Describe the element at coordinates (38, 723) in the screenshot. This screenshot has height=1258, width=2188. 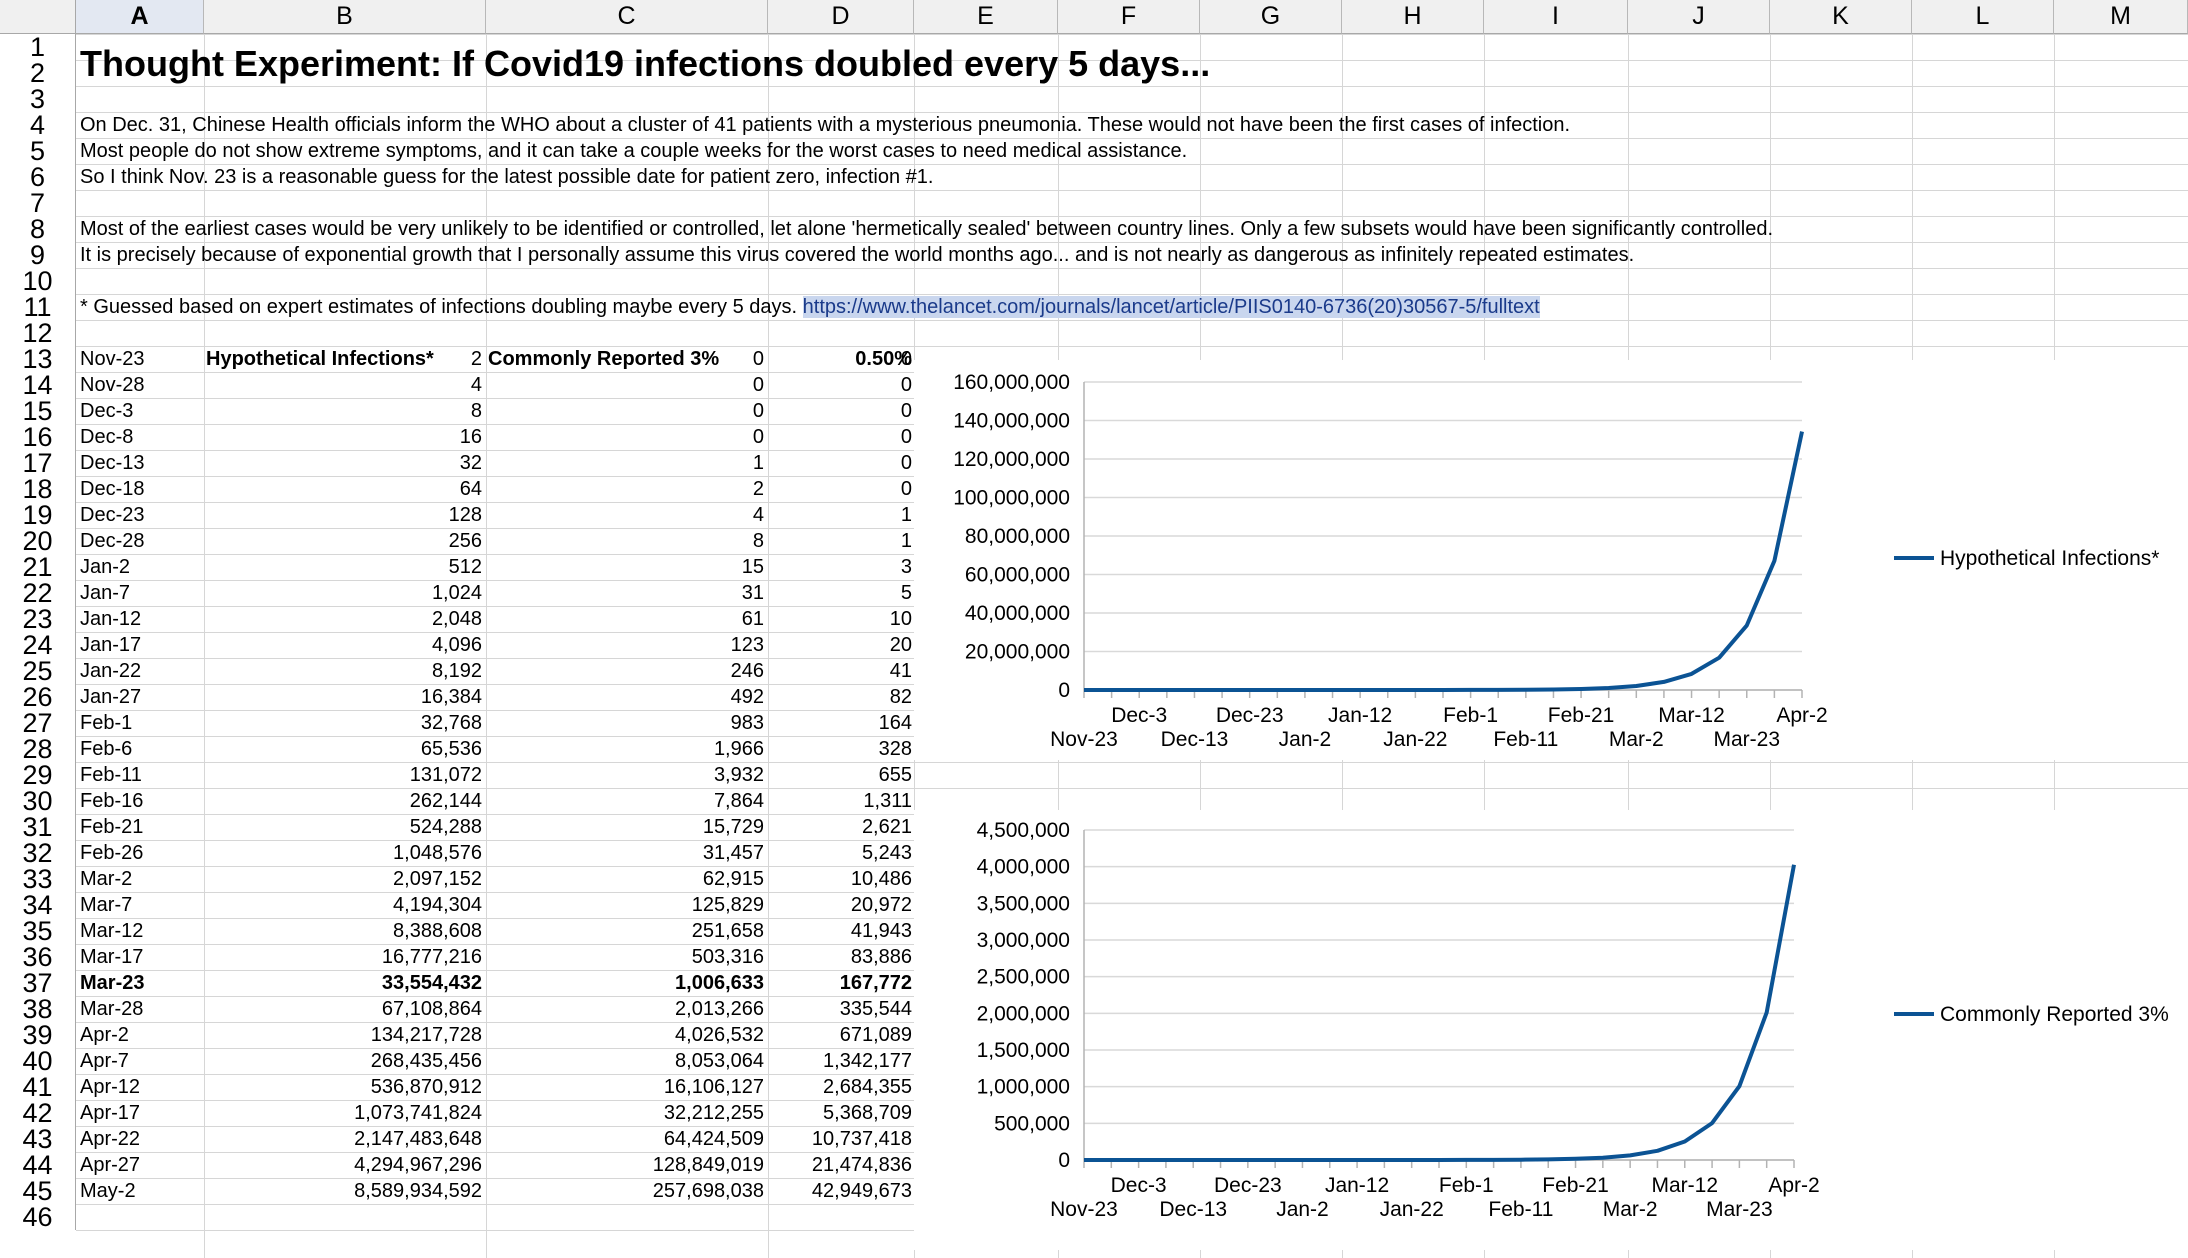
I see `row-header: 27` at that location.